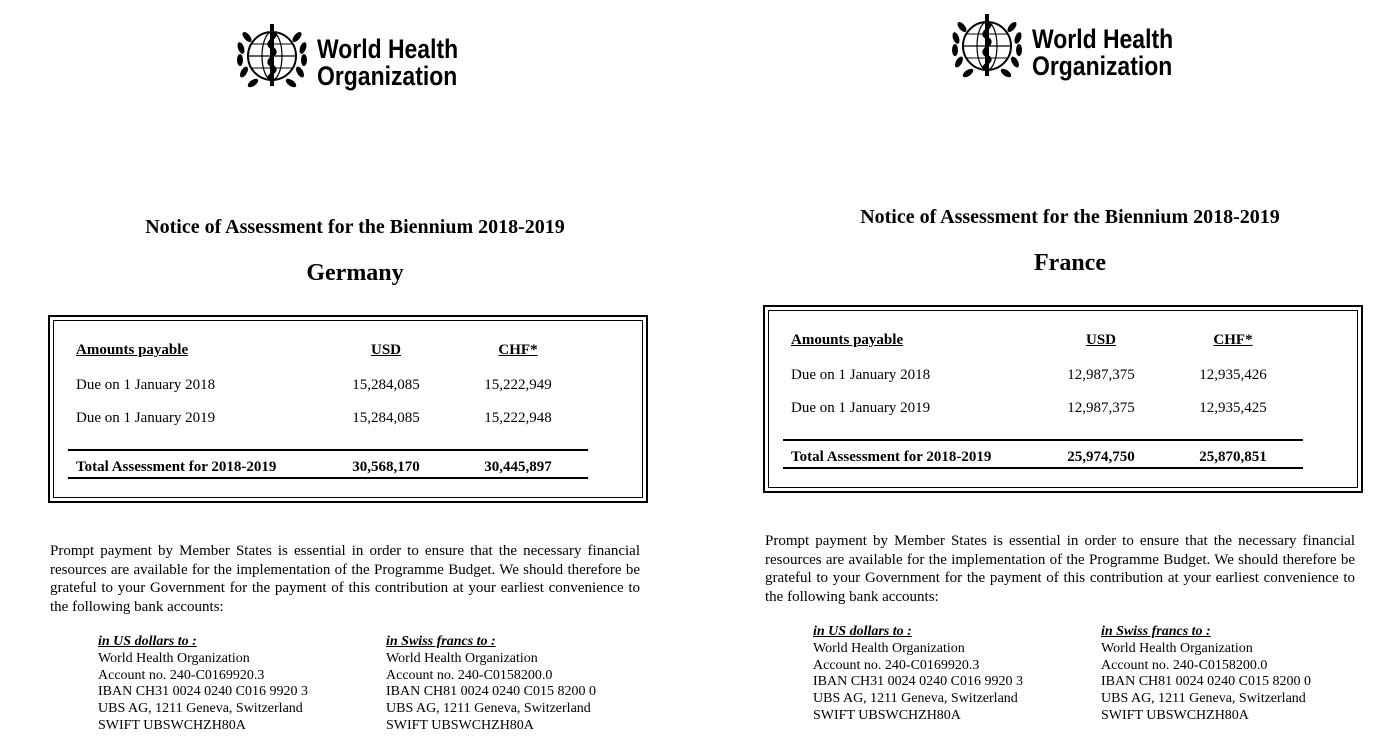 Image resolution: width=1394 pixels, height=738 pixels. Describe the element at coordinates (1233, 375) in the screenshot. I see `table-cell: 12,935,426` at that location.